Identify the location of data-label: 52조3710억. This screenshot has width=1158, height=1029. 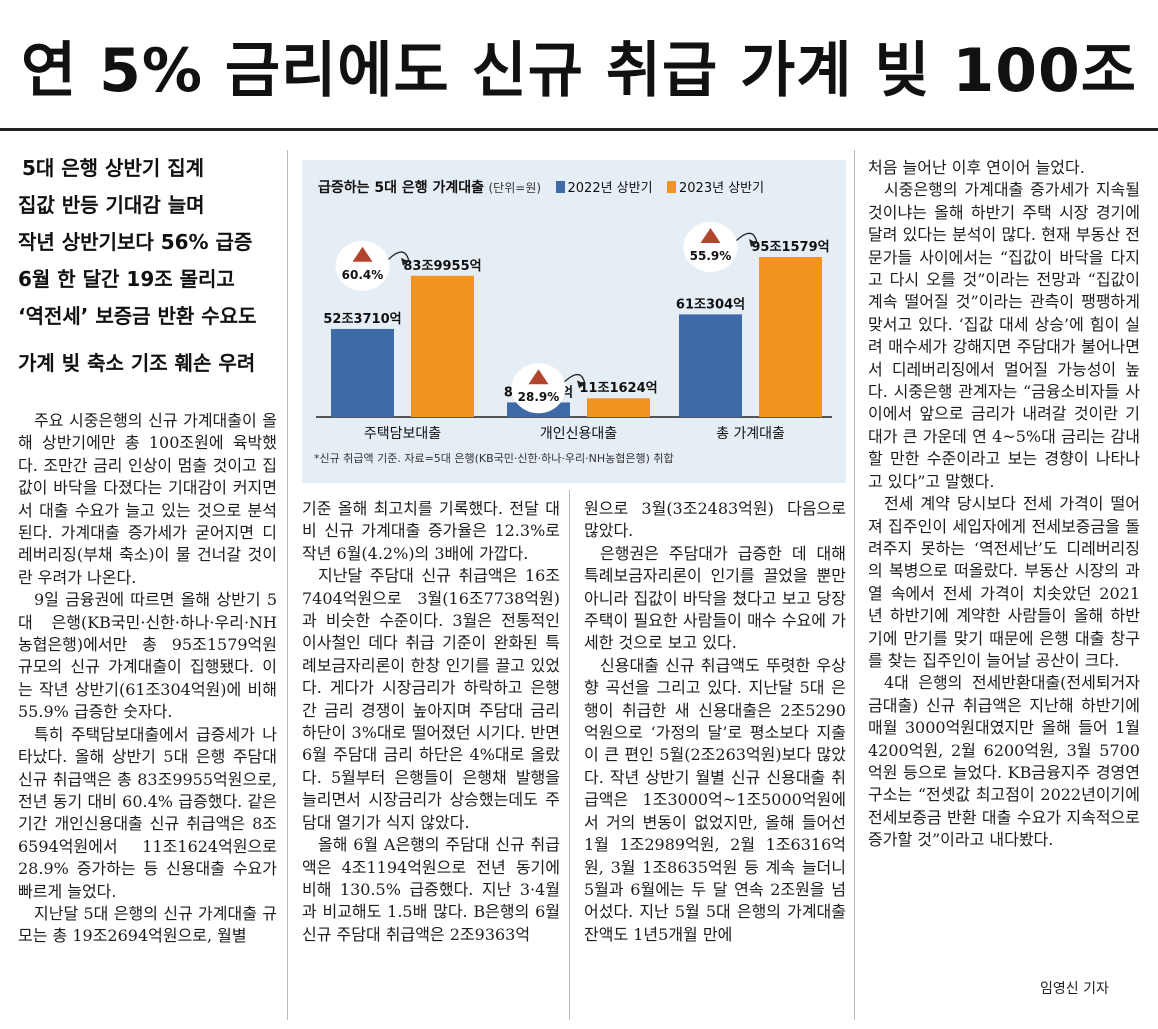
(362, 319).